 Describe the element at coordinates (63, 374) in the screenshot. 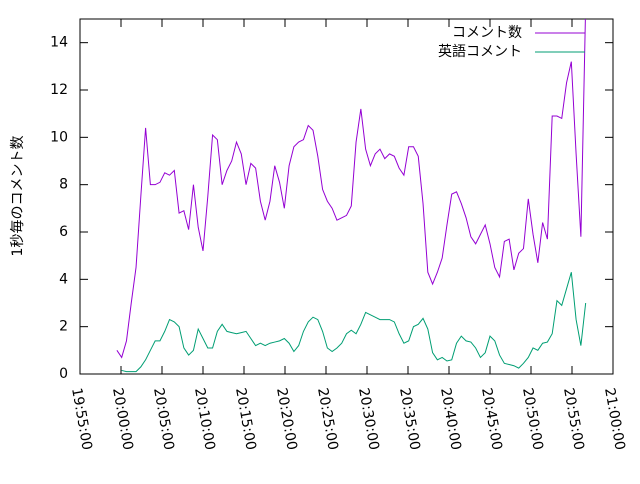

I see `y-tick-label: 0` at that location.